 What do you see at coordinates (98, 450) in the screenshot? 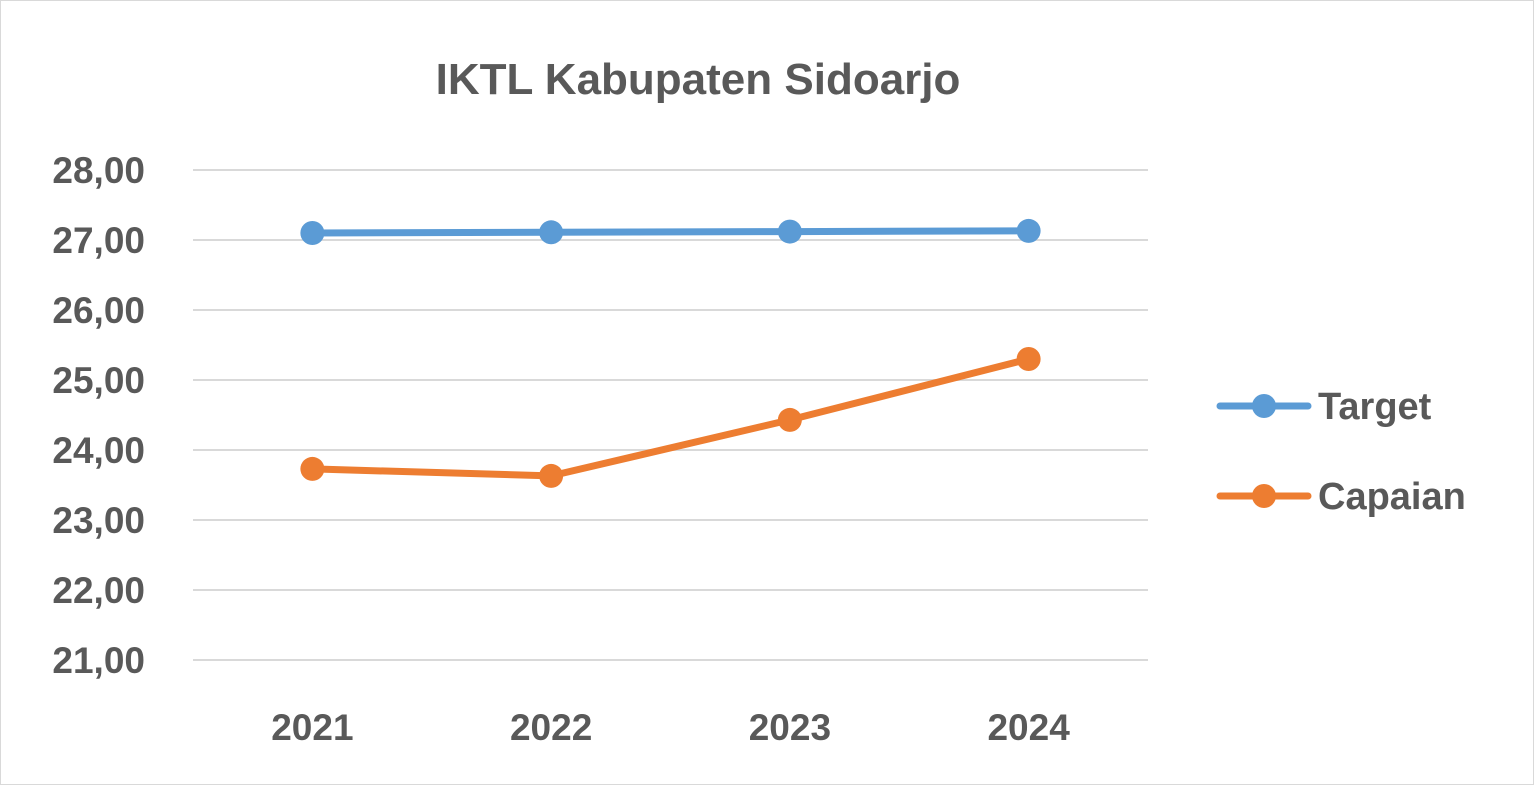
I see `y-tick-label: 24,00` at bounding box center [98, 450].